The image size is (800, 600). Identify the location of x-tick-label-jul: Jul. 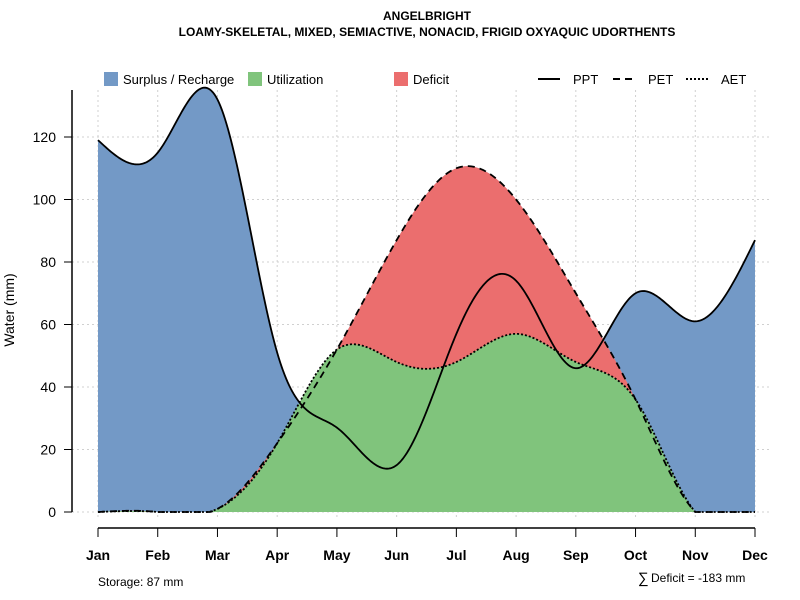
(456, 555).